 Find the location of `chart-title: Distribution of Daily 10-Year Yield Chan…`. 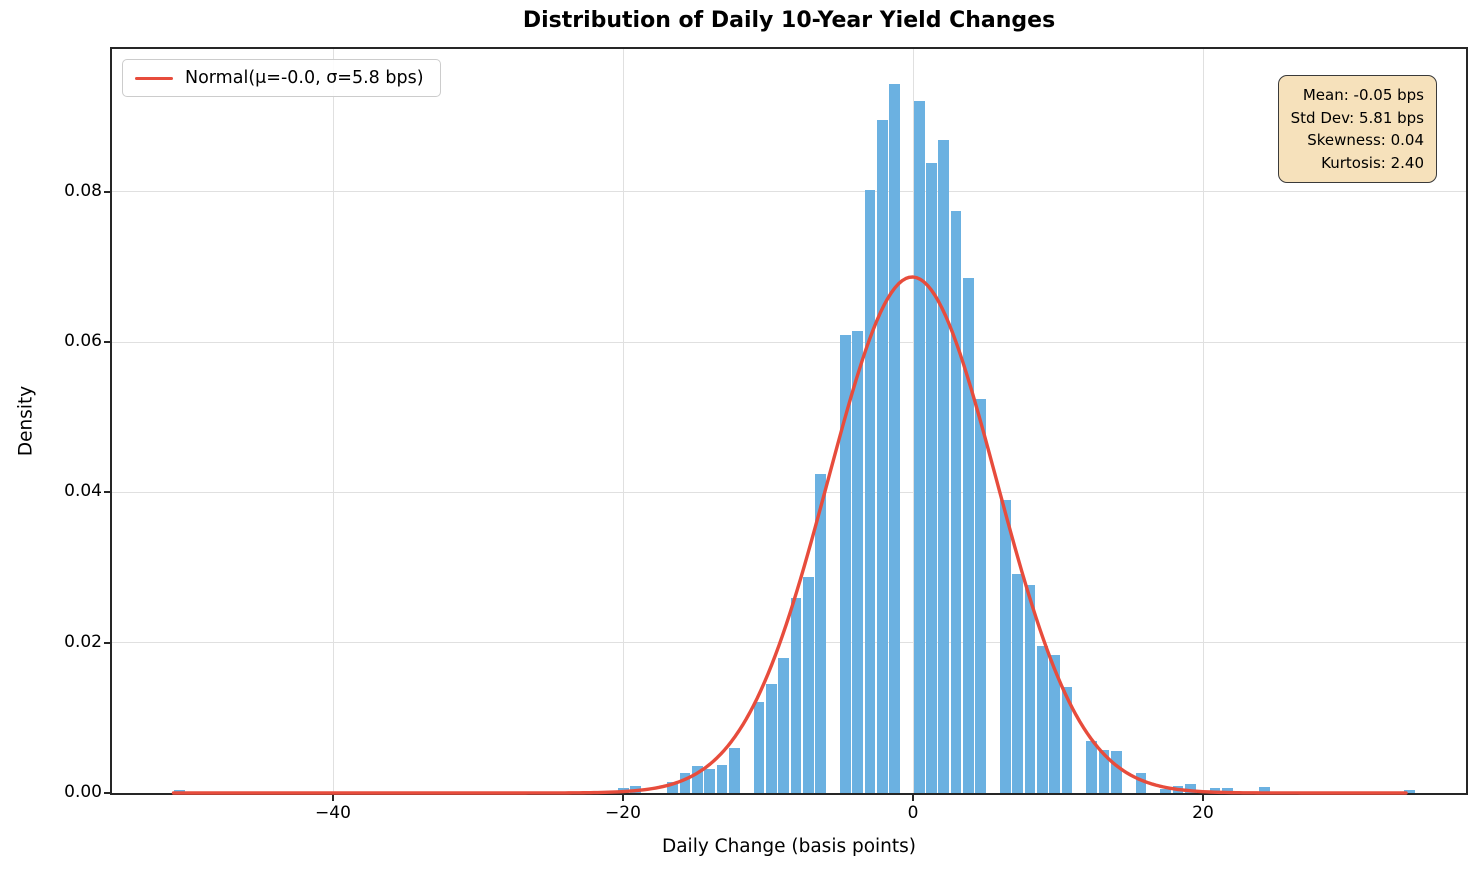

chart-title: Distribution of Daily 10-Year Yield Chan… is located at coordinates (789, 20).